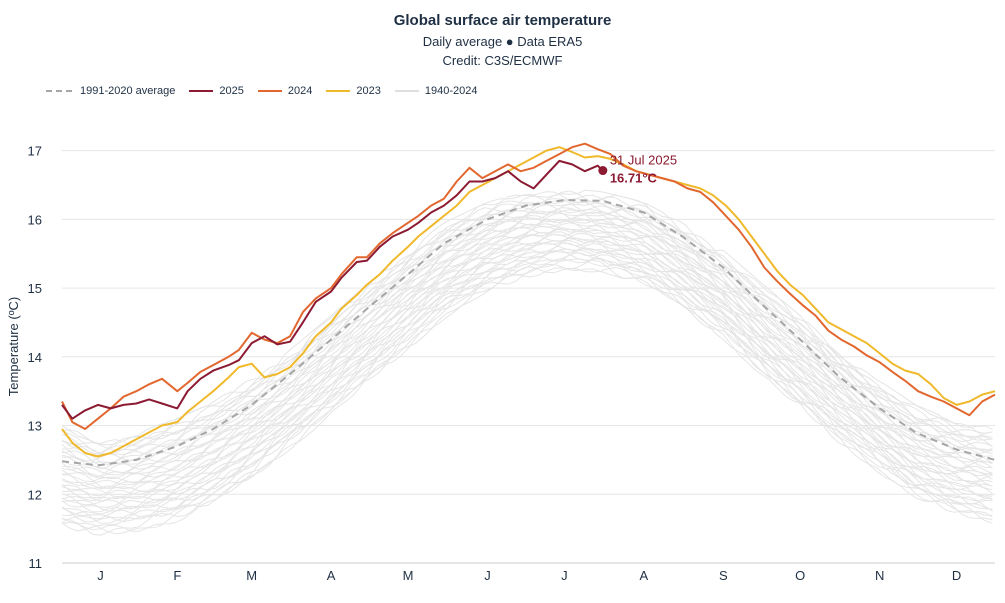  Describe the element at coordinates (35, 494) in the screenshot. I see `y-tick-label-12: 12` at that location.